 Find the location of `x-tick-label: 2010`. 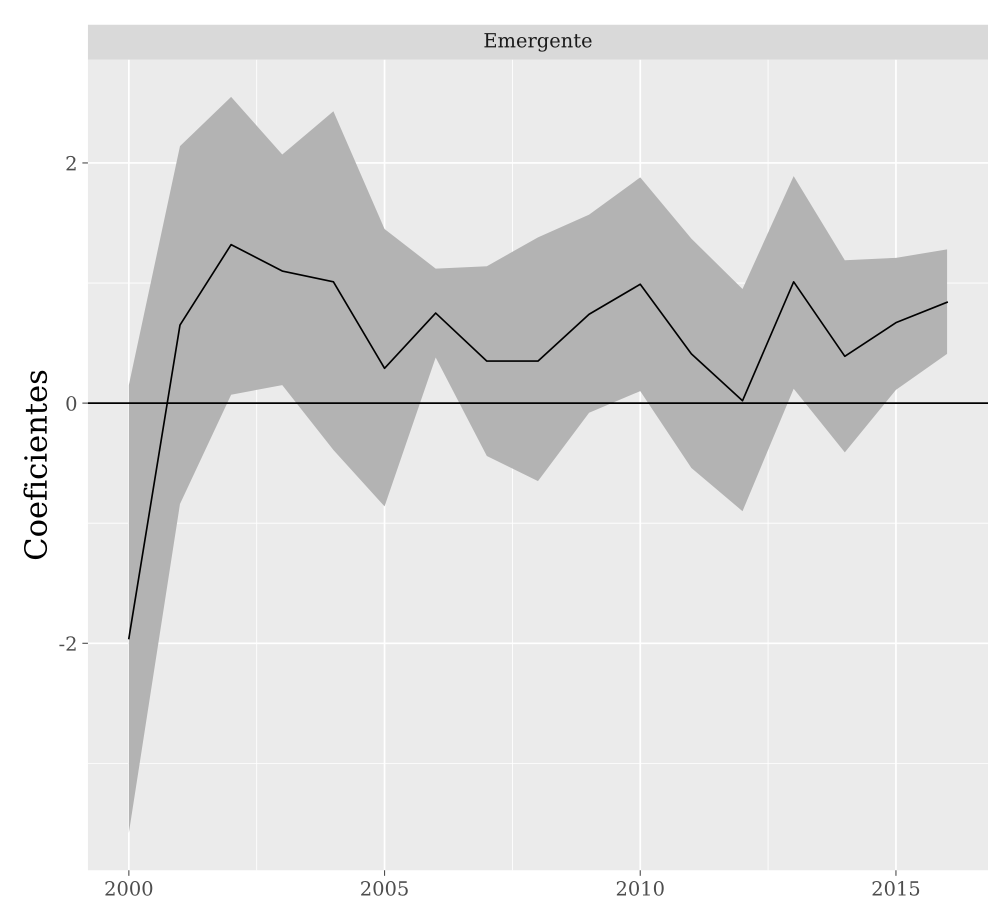

x-tick-label: 2010 is located at coordinates (640, 888).